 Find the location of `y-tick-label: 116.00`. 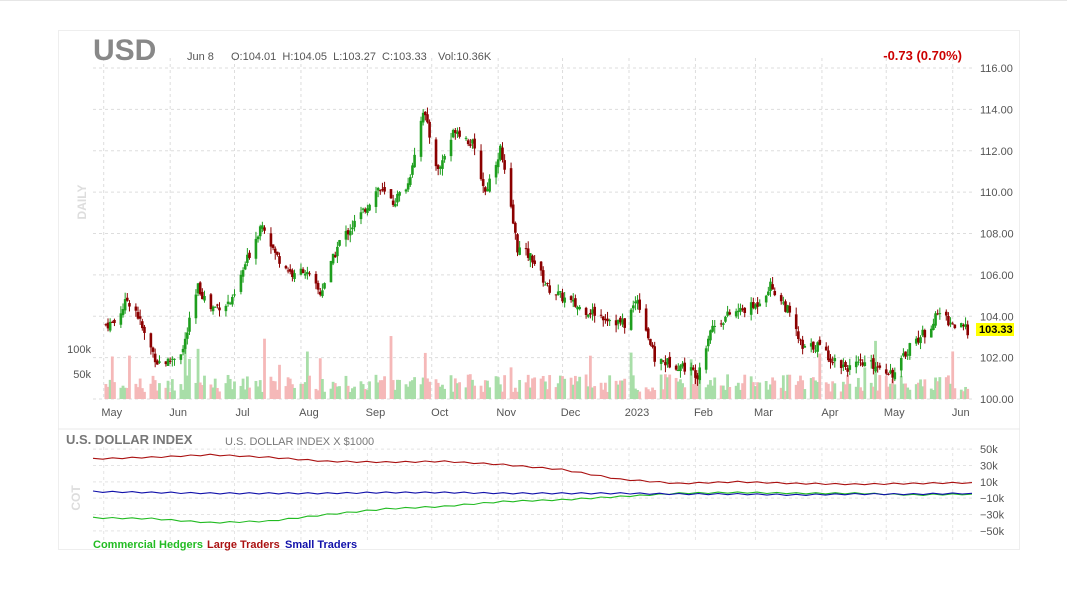

y-tick-label: 116.00 is located at coordinates (996, 69).